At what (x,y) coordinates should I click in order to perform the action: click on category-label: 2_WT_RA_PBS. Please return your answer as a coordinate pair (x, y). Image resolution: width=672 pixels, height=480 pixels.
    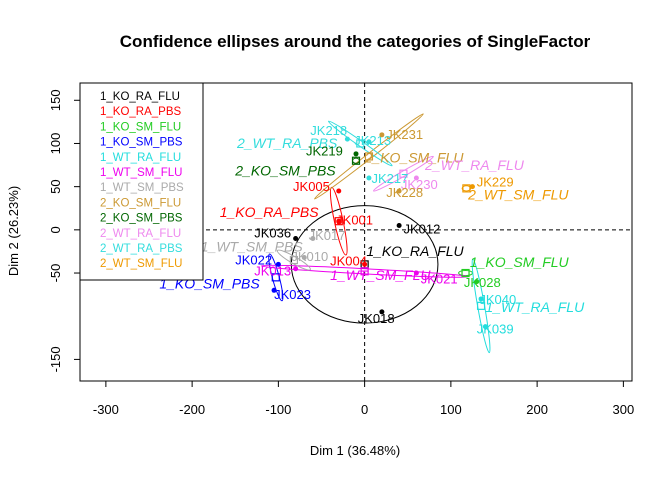
    Looking at the image, I should click on (287, 143).